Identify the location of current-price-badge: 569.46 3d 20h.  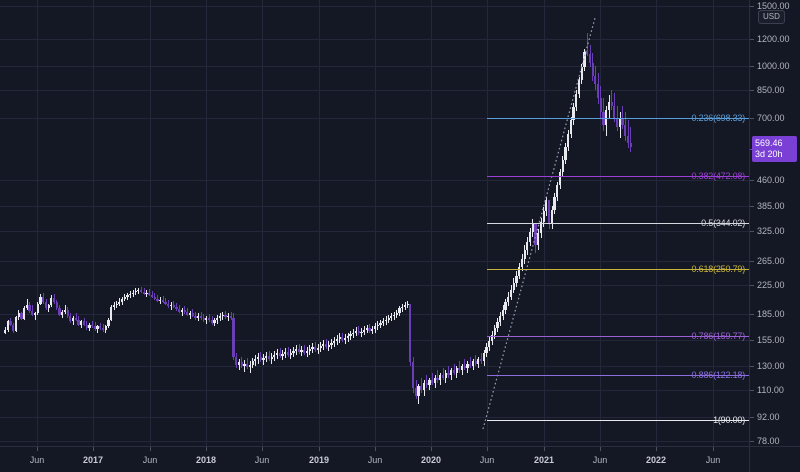
(774, 148).